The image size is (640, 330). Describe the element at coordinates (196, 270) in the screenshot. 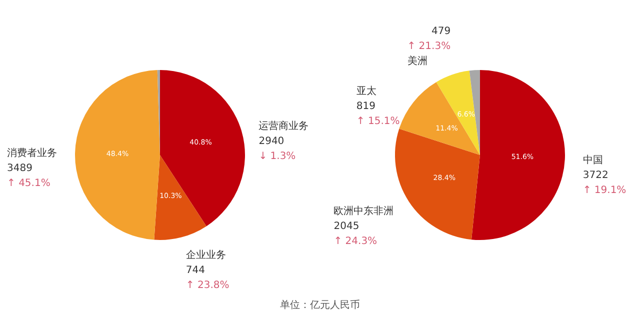

I see `text: 744` at that location.